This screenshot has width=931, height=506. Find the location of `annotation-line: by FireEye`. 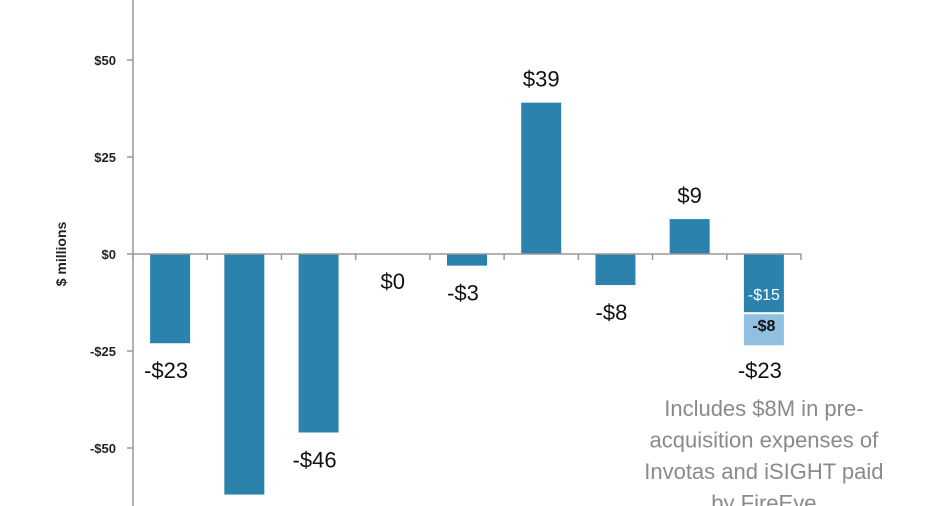

annotation-line: by FireEye is located at coordinates (763, 498).